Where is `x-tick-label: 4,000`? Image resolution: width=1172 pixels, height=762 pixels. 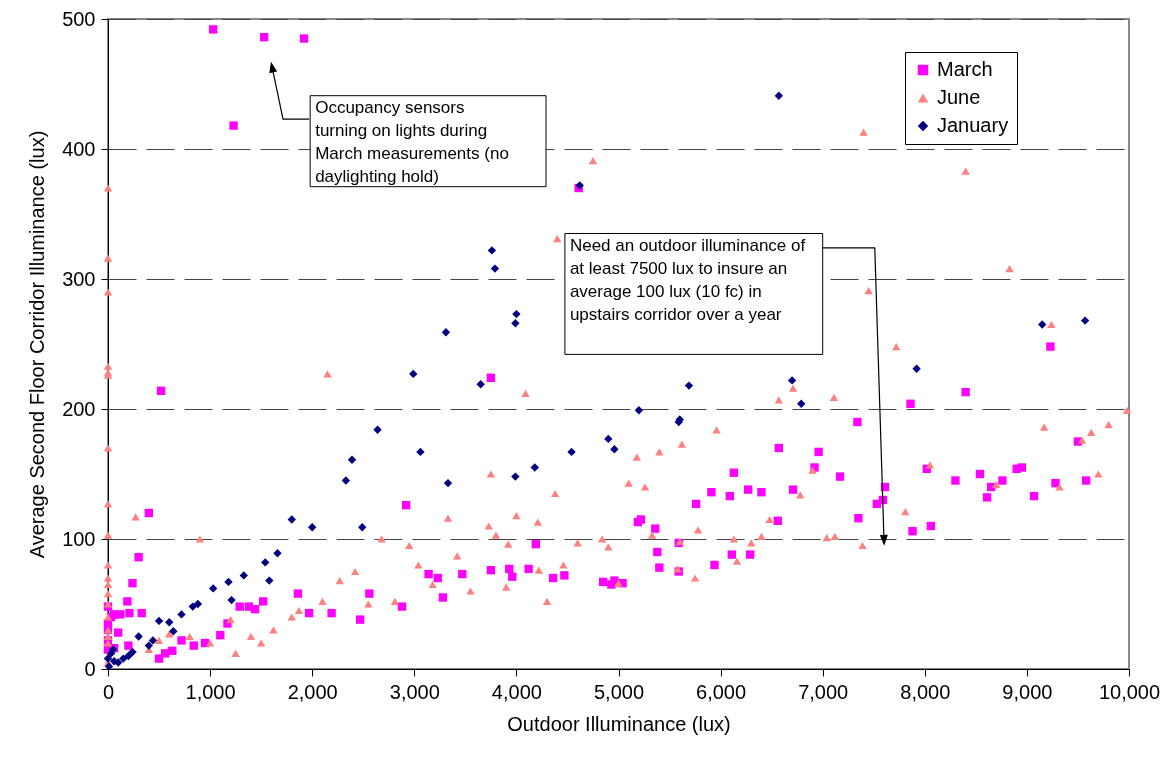
x-tick-label: 4,000 is located at coordinates (516, 691).